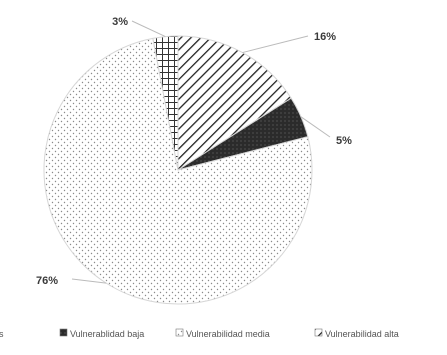 This screenshot has height=355, width=447. What do you see at coordinates (47, 281) in the screenshot?
I see `data-label: 76%` at bounding box center [47, 281].